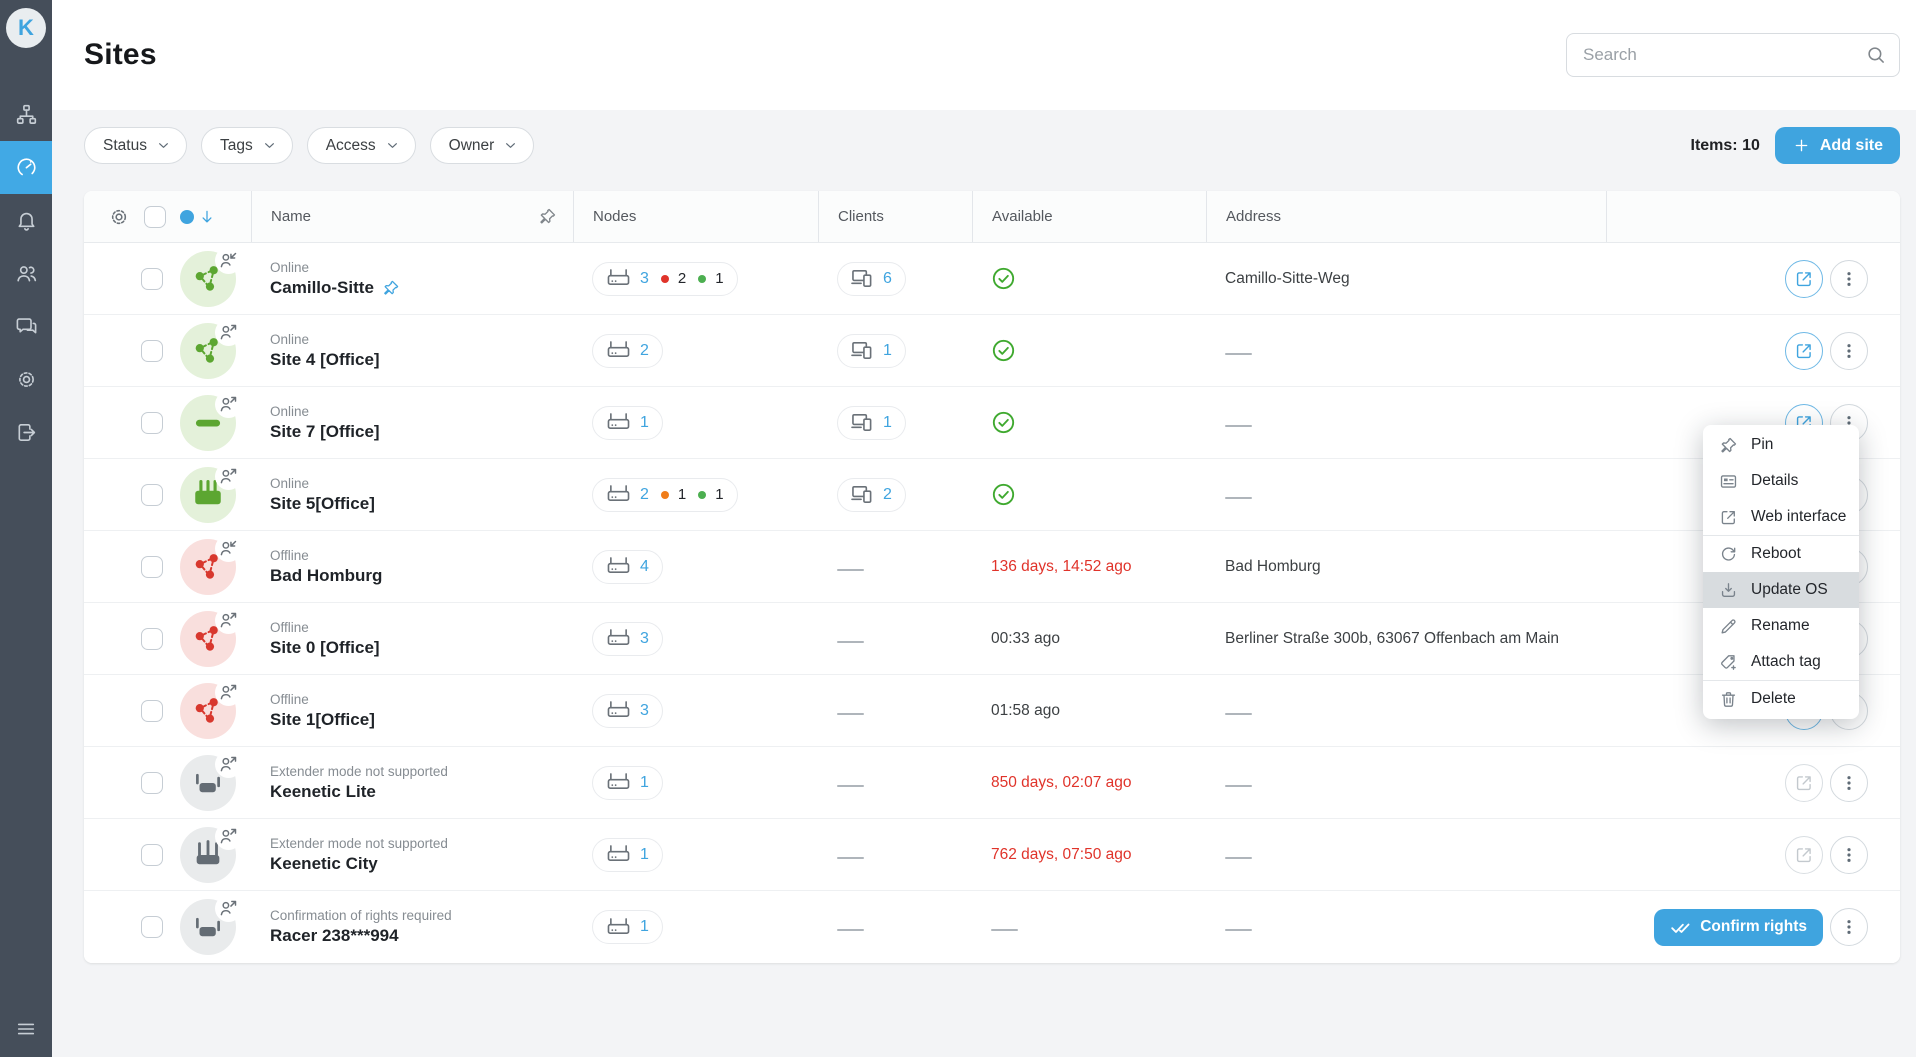 This screenshot has height=1057, width=1916. I want to click on nodes-pill: 4, so click(627, 566).